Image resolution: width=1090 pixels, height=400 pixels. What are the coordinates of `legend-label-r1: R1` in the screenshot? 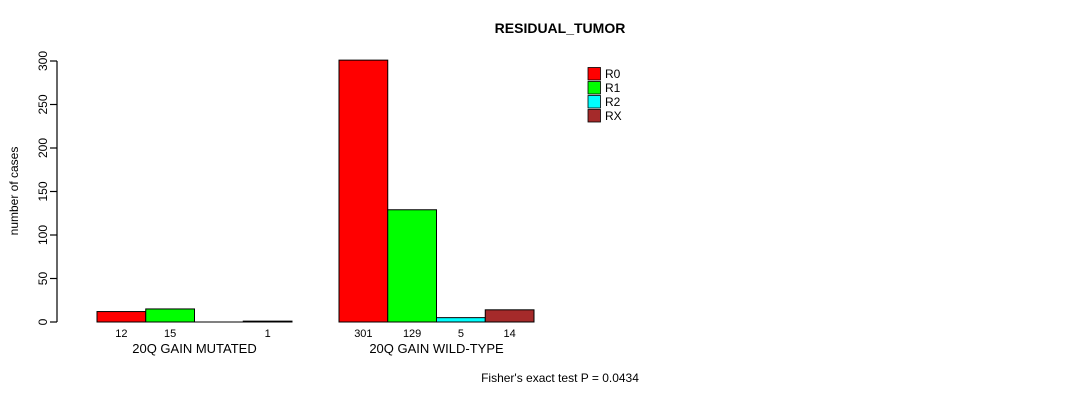 It's located at (613, 88).